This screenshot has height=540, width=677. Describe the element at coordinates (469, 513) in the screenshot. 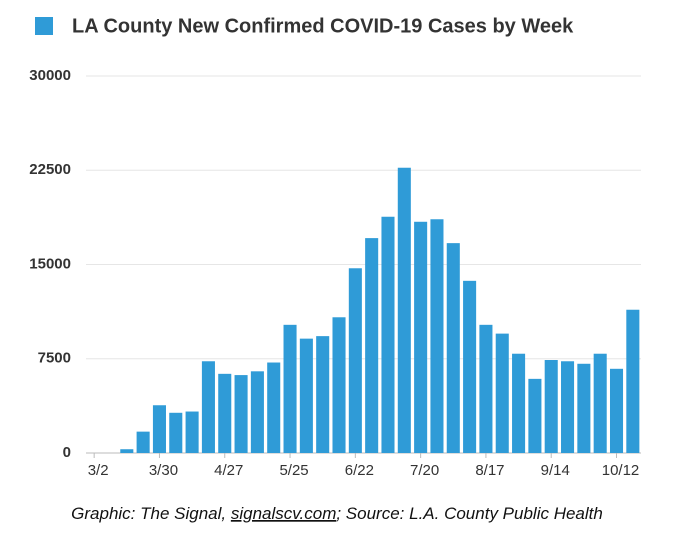

I see `source-after: ; Source: L.A. County Public Health` at that location.